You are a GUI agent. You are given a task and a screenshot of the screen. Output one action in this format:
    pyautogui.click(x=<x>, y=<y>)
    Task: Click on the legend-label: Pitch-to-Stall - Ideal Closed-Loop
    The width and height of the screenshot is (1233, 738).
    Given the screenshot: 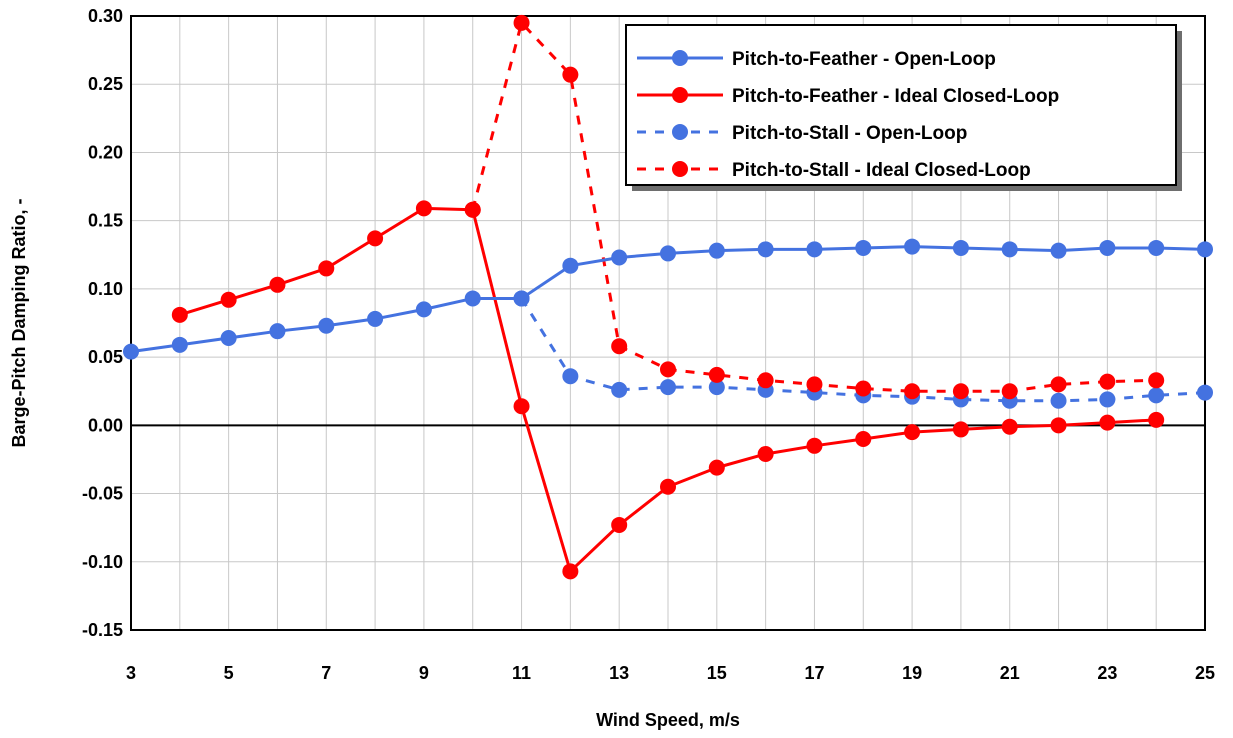 What is the action you would take?
    pyautogui.click(x=881, y=170)
    